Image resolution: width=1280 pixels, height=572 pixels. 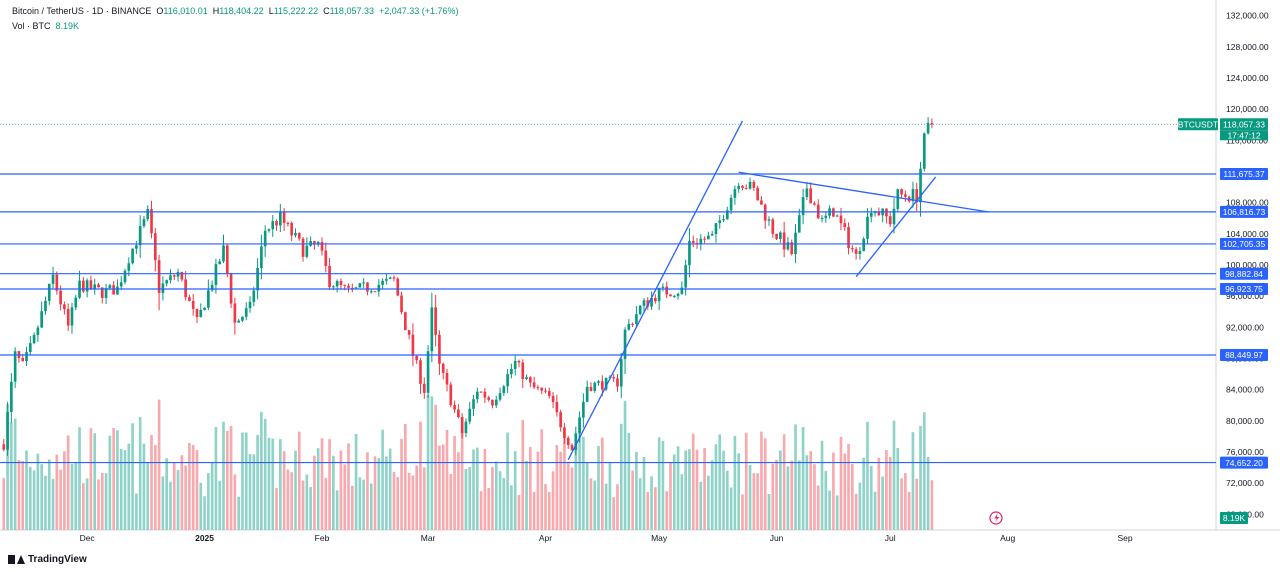 What do you see at coordinates (47, 559) in the screenshot?
I see `tradingview-logo: TradingView` at bounding box center [47, 559].